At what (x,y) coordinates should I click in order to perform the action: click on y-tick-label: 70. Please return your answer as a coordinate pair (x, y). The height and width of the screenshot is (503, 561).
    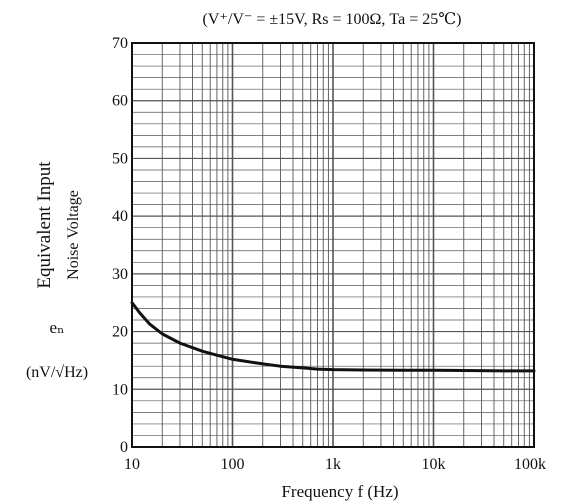
    Looking at the image, I should click on (120, 43).